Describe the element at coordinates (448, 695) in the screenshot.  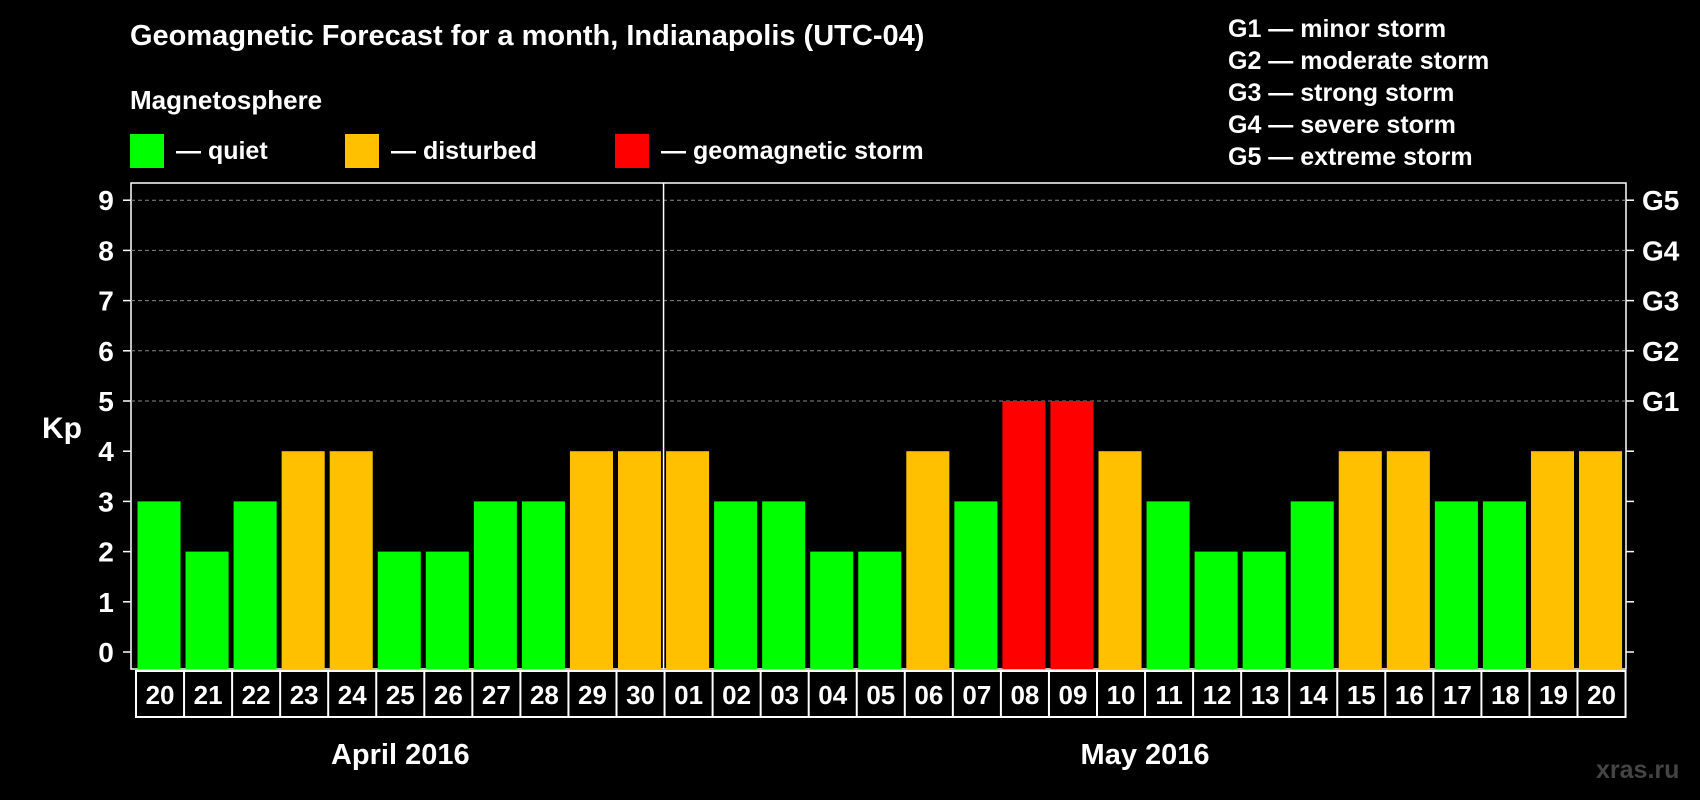
I see `x-tick-label: 26` at that location.